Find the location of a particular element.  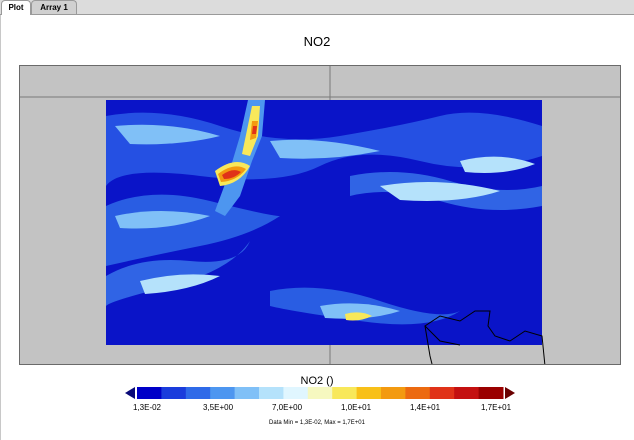

colorbar is located at coordinates (320, 393).